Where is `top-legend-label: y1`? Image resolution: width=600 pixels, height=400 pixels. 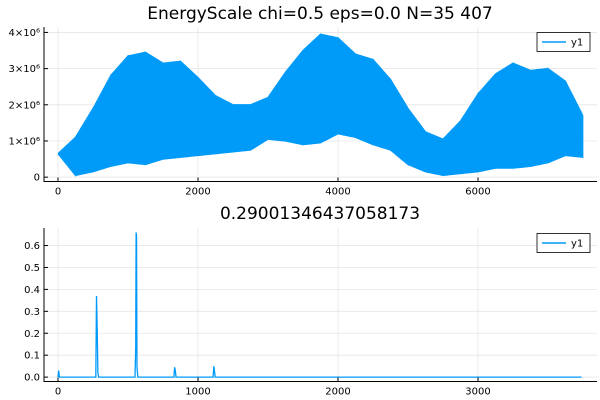
top-legend-label: y1 is located at coordinates (577, 43).